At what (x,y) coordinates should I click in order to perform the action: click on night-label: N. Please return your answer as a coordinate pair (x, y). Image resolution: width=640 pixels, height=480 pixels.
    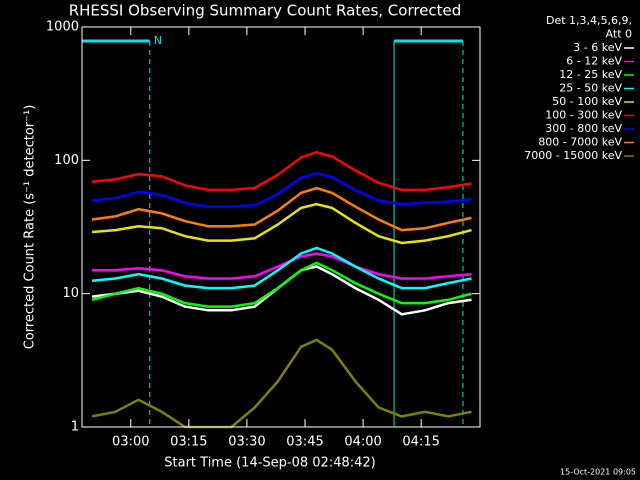
    Looking at the image, I should click on (158, 40).